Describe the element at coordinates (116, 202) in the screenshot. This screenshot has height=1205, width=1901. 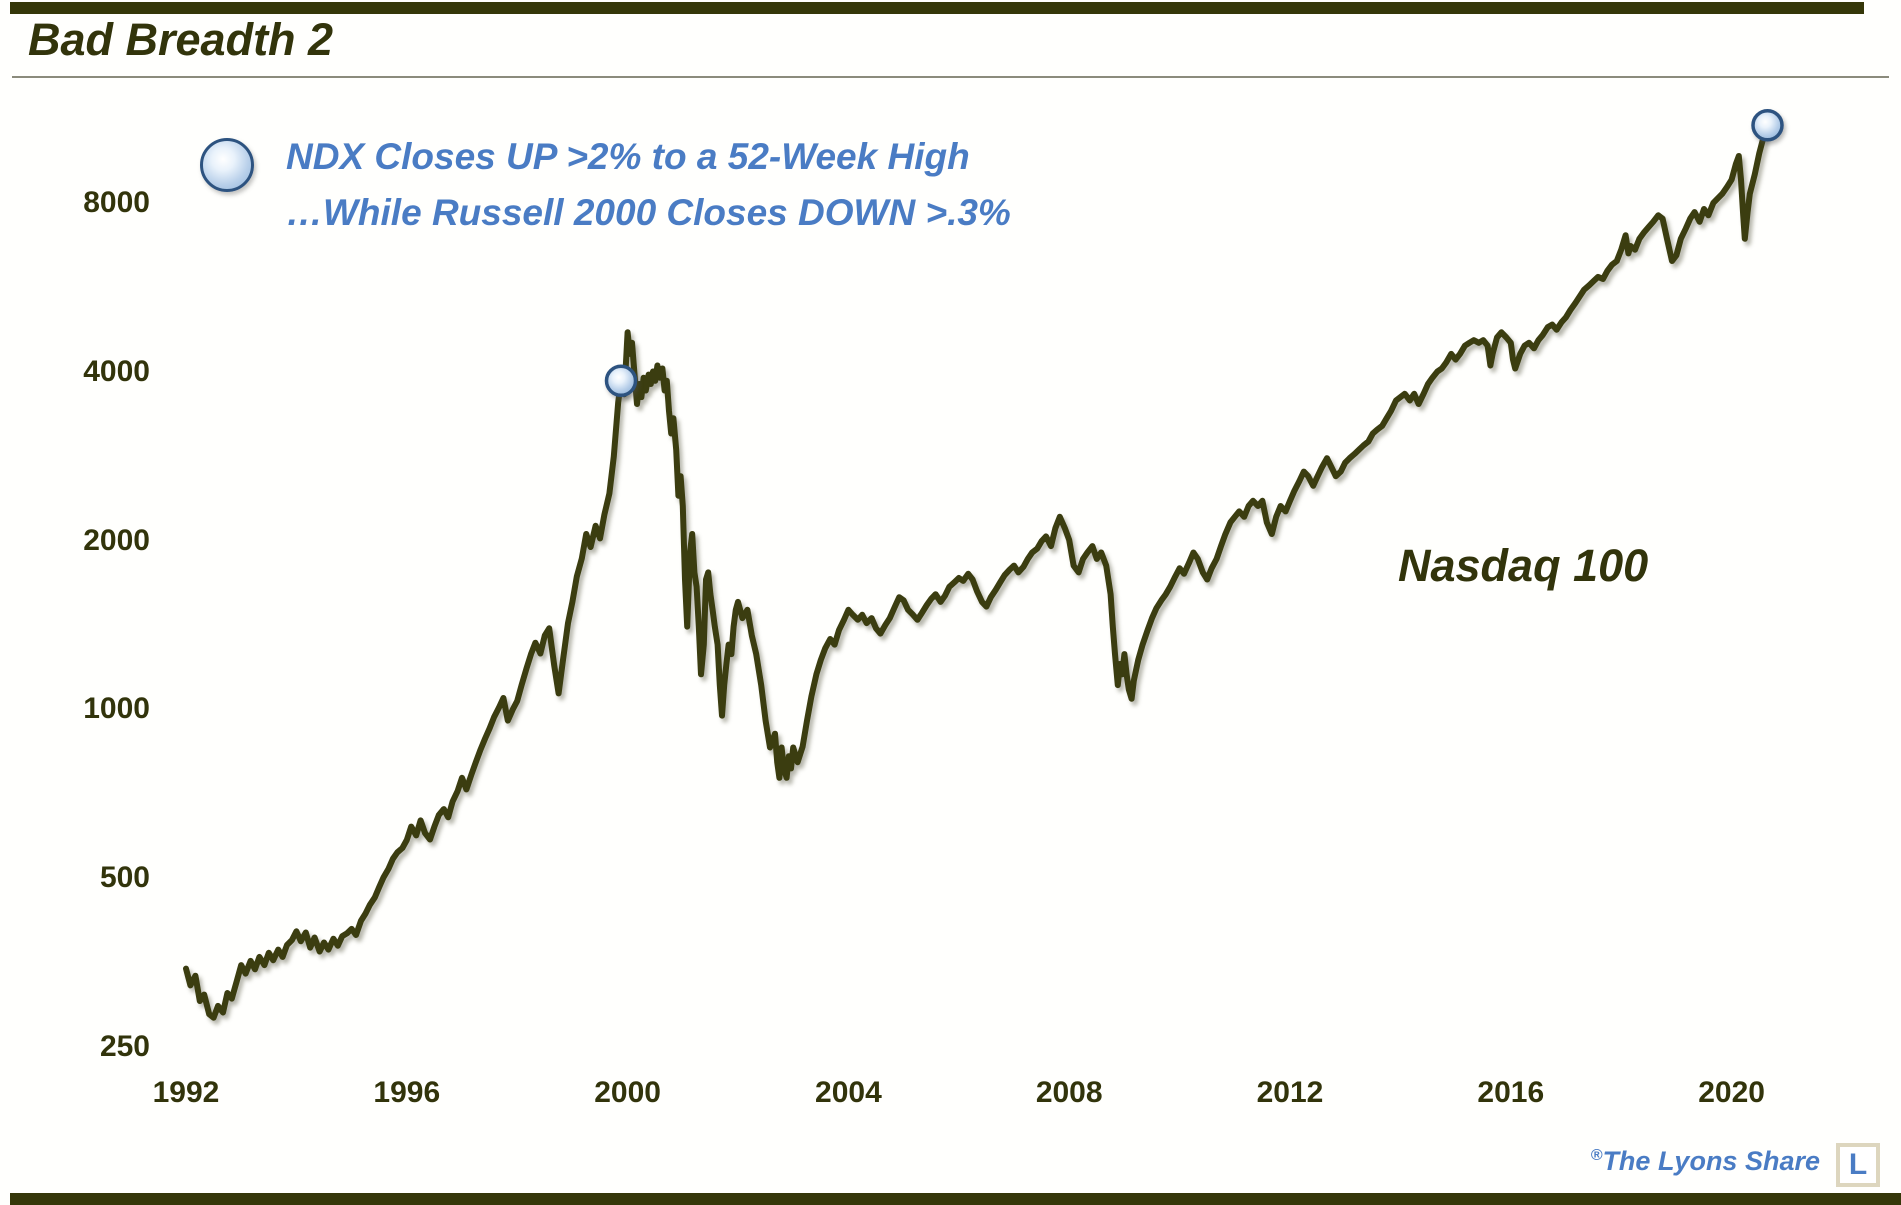
I see `y-tick-label: 8000` at that location.